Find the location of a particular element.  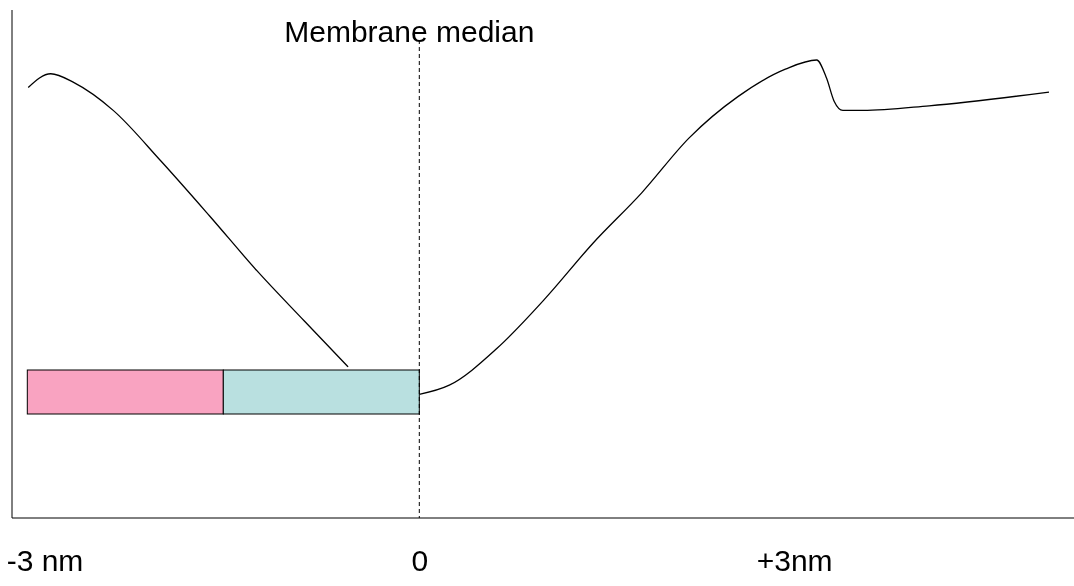

x-tick-label: -3 nm is located at coordinates (45, 561).